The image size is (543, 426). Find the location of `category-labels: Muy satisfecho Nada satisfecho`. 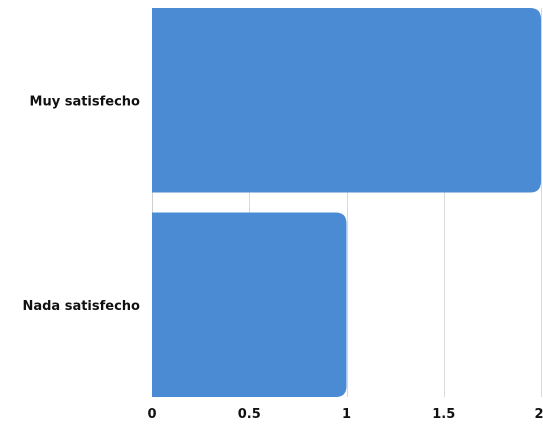

category-labels: Muy satisfecho Nada satisfecho is located at coordinates (81, 204).